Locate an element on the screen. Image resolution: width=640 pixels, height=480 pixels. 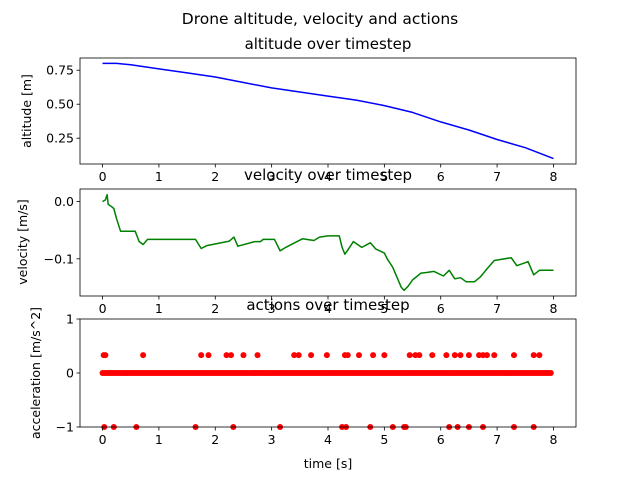
altitude-ytick-label: 0.25 is located at coordinates (60, 138).